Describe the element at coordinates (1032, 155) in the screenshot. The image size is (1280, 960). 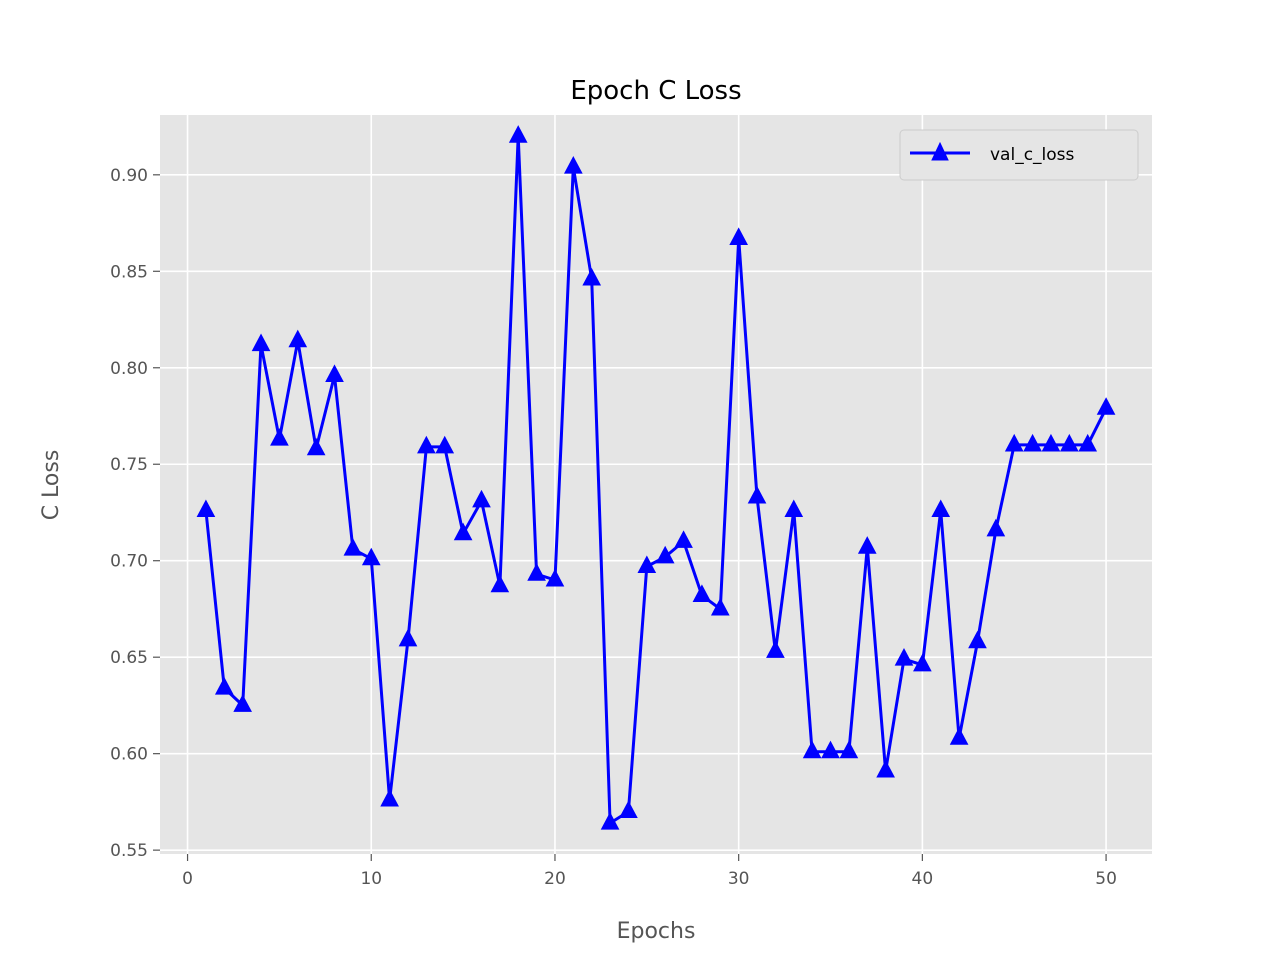
I see `legend-label: val_c_loss` at that location.